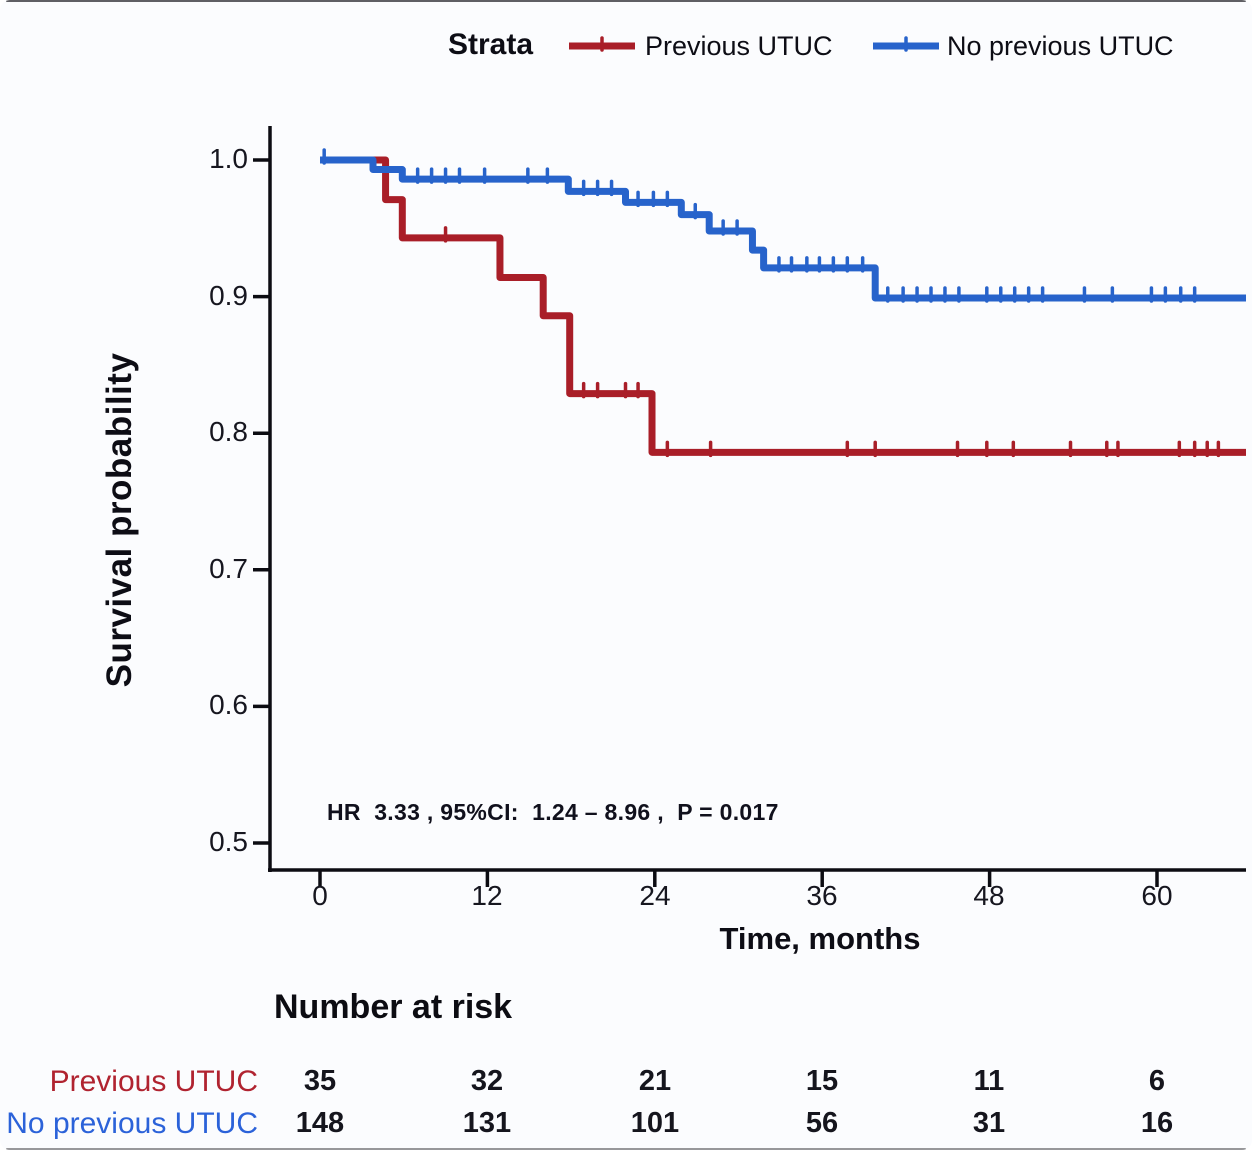 The height and width of the screenshot is (1150, 1252). Describe the element at coordinates (320, 895) in the screenshot. I see `x-tick-label: 0` at that location.